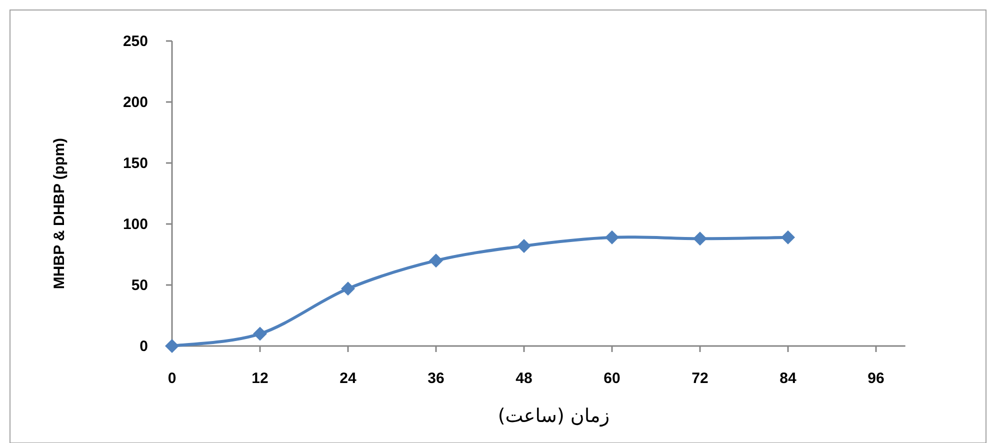 The height and width of the screenshot is (443, 996). What do you see at coordinates (348, 378) in the screenshot?
I see `x-tick-label: 24` at bounding box center [348, 378].